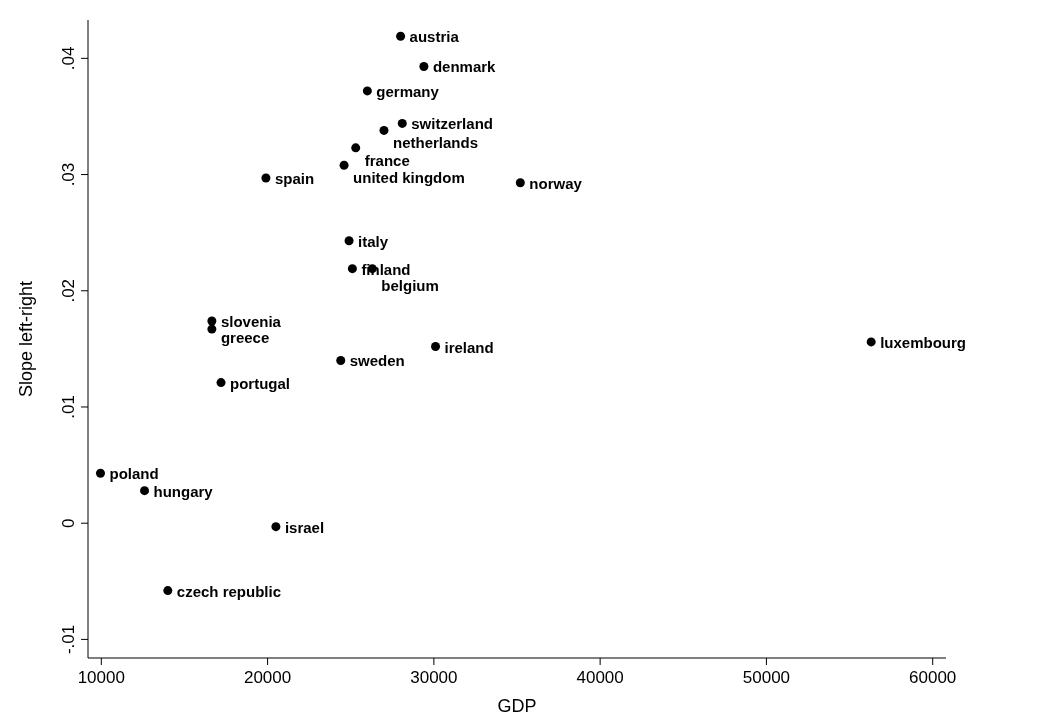 The image size is (1049, 724). Describe the element at coordinates (134, 474) in the screenshot. I see `data-label: poland` at that location.